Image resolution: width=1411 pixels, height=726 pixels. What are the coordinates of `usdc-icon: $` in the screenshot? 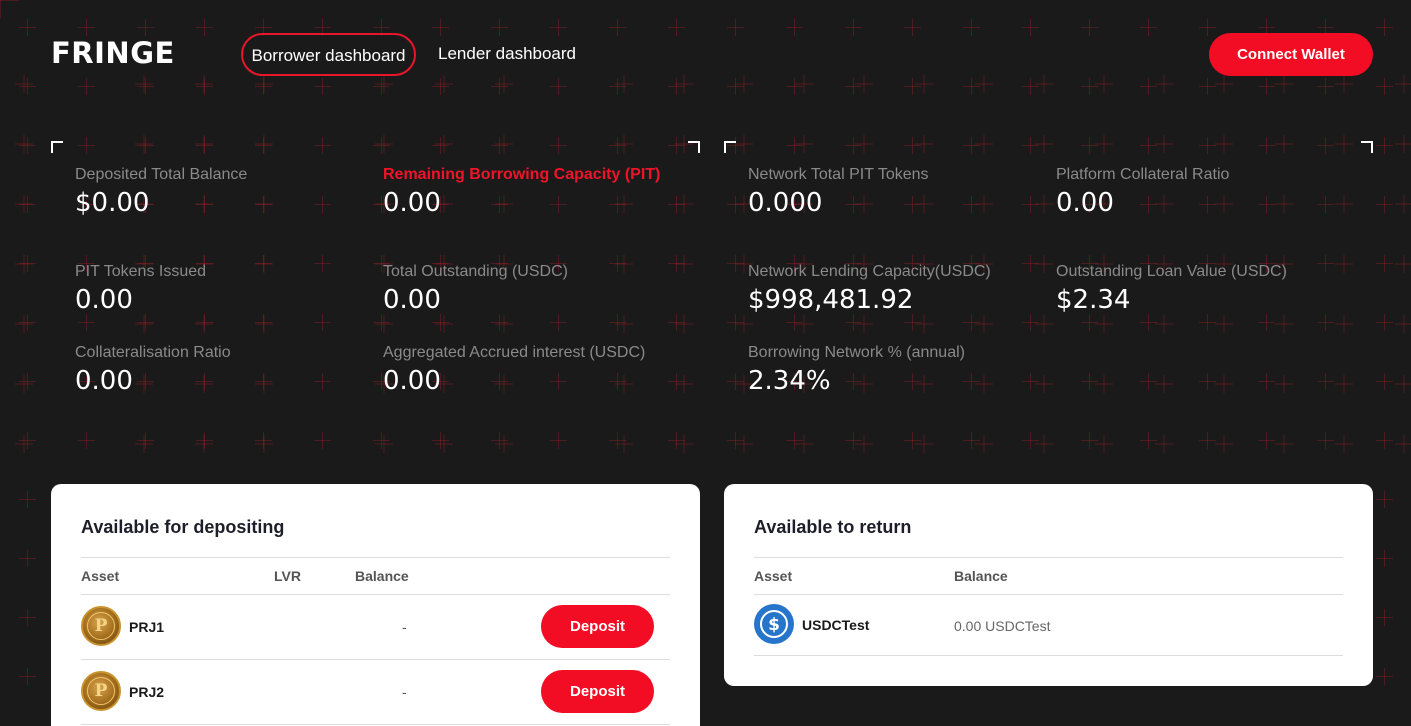 It's located at (774, 624).